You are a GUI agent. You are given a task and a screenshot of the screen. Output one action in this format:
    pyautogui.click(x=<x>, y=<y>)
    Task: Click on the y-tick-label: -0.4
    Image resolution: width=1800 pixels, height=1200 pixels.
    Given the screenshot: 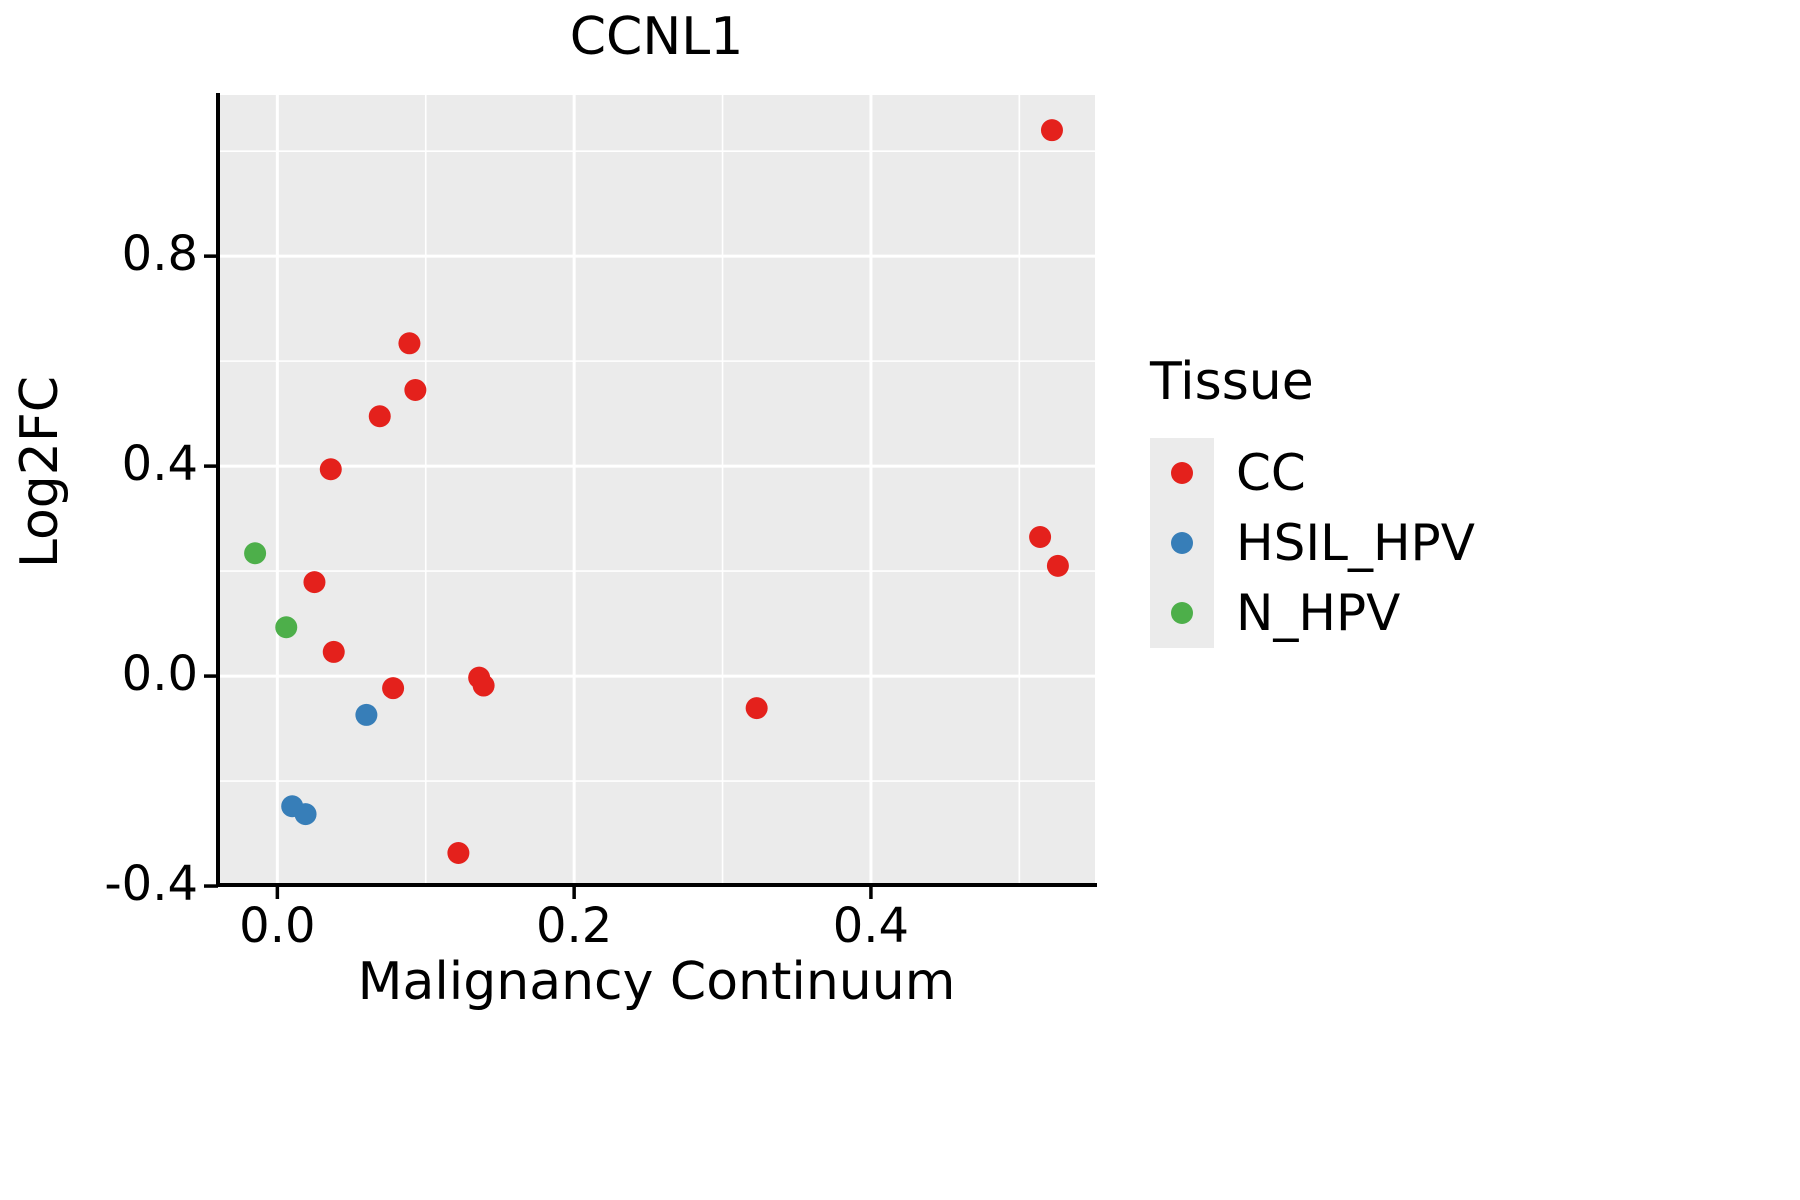 What is the action you would take?
    pyautogui.click(x=151, y=884)
    